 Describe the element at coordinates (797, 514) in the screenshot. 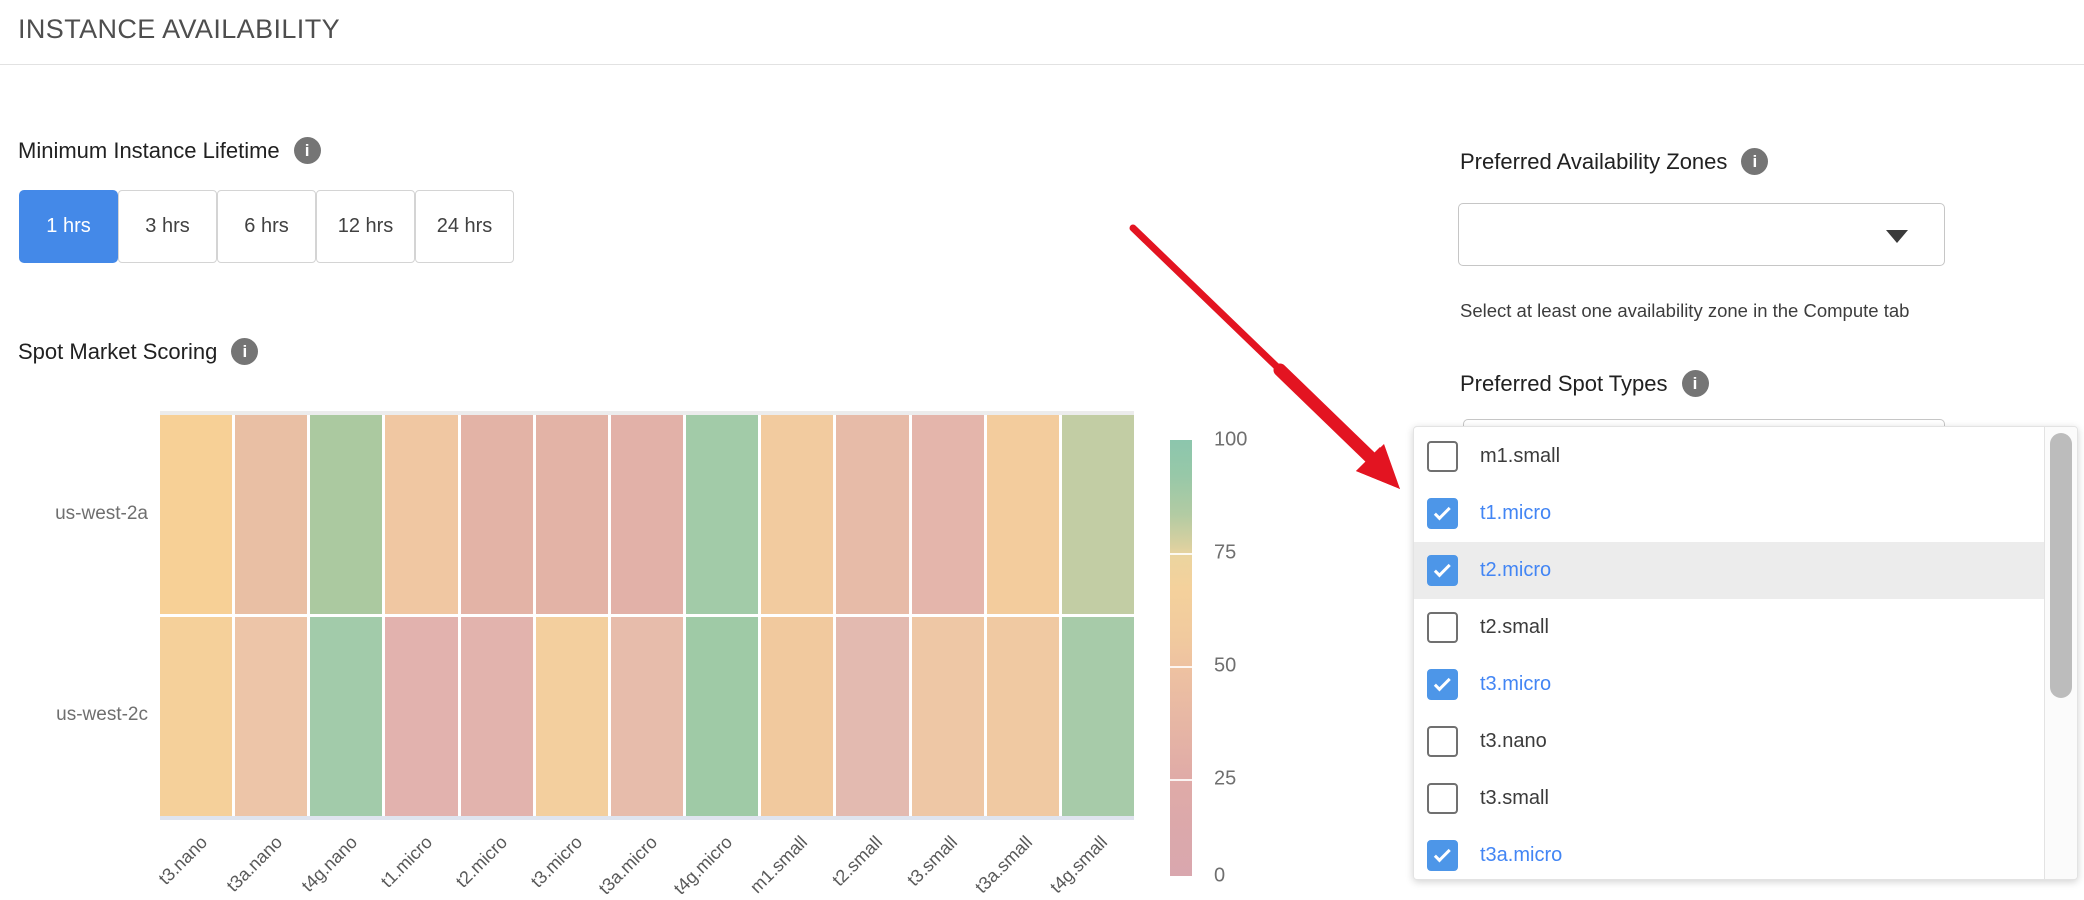

I see `heatmap-cell-us-west-2a-m1.small` at that location.